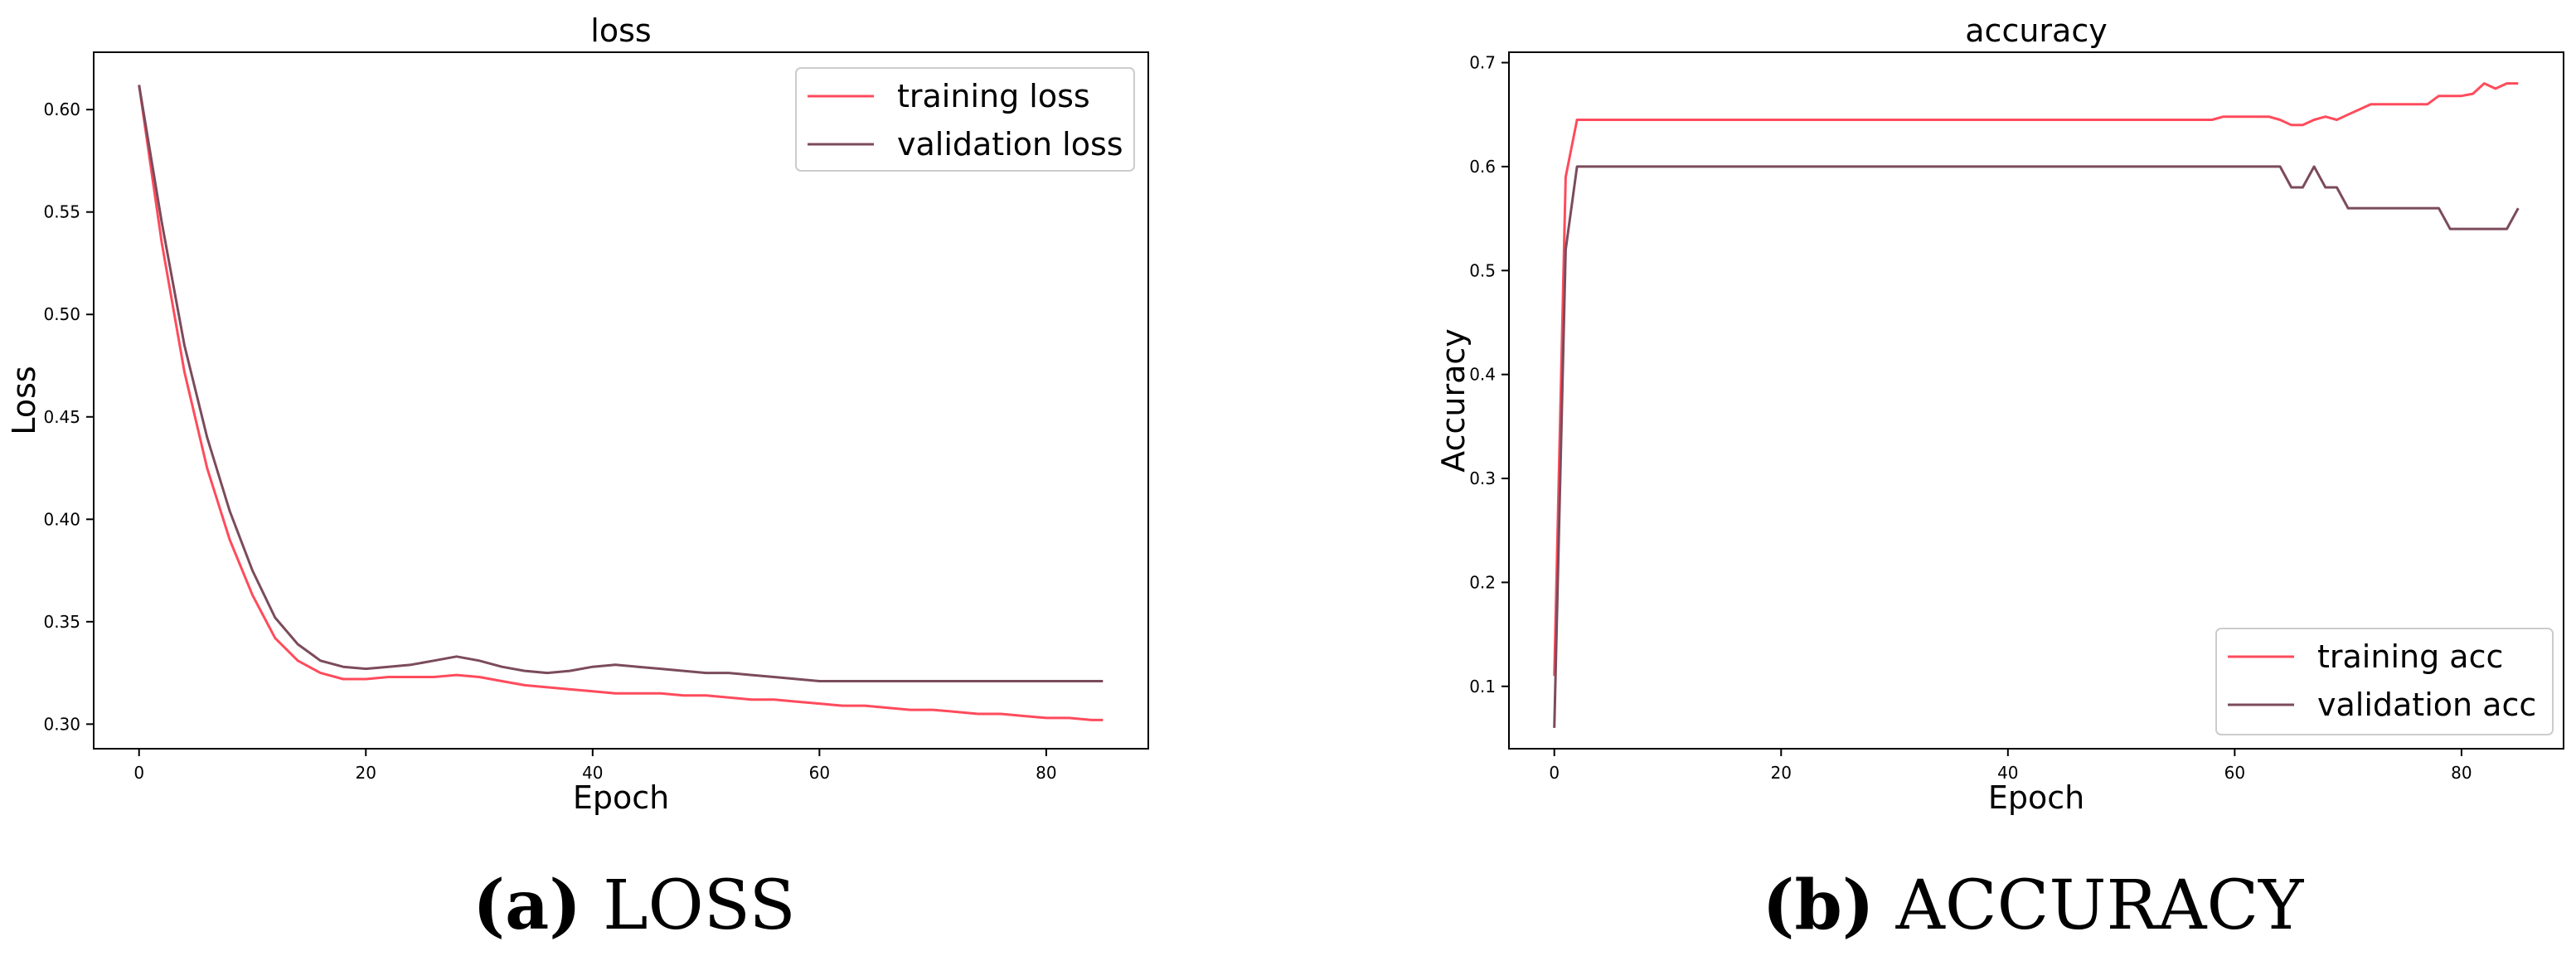 The image size is (2576, 956). Describe the element at coordinates (1482, 375) in the screenshot. I see `y-tick-label-1-3: 0.4` at that location.